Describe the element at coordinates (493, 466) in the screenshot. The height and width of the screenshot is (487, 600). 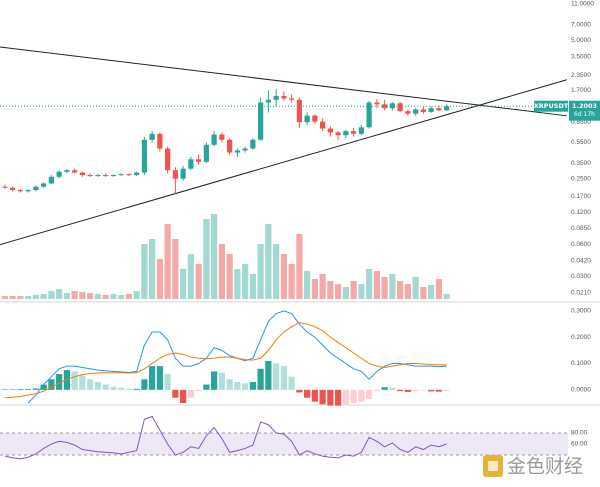
I see `watermark-logo-inner` at that location.